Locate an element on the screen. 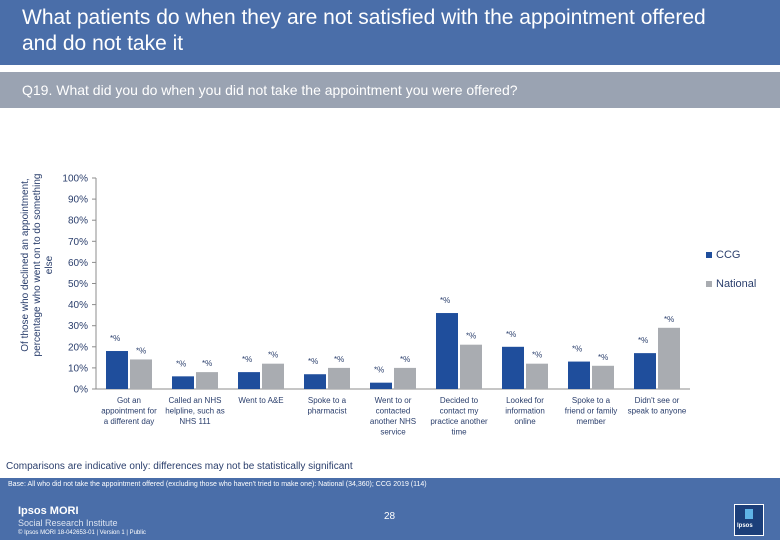  legend-national: National is located at coordinates (731, 284).